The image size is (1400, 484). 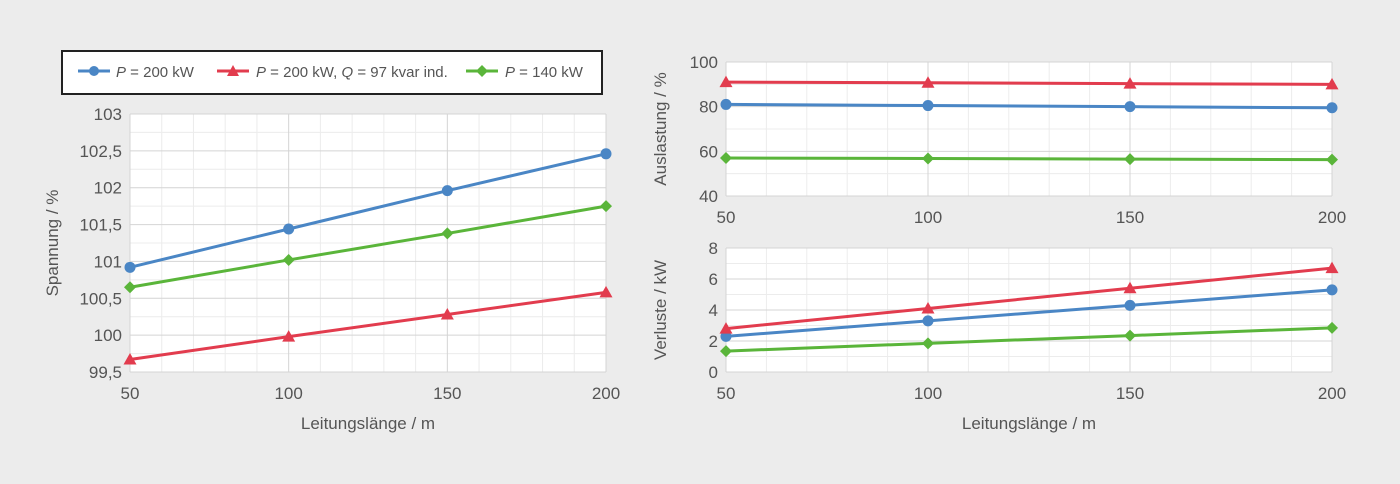 I want to click on load-xtick-label: 100, so click(x=928, y=217).